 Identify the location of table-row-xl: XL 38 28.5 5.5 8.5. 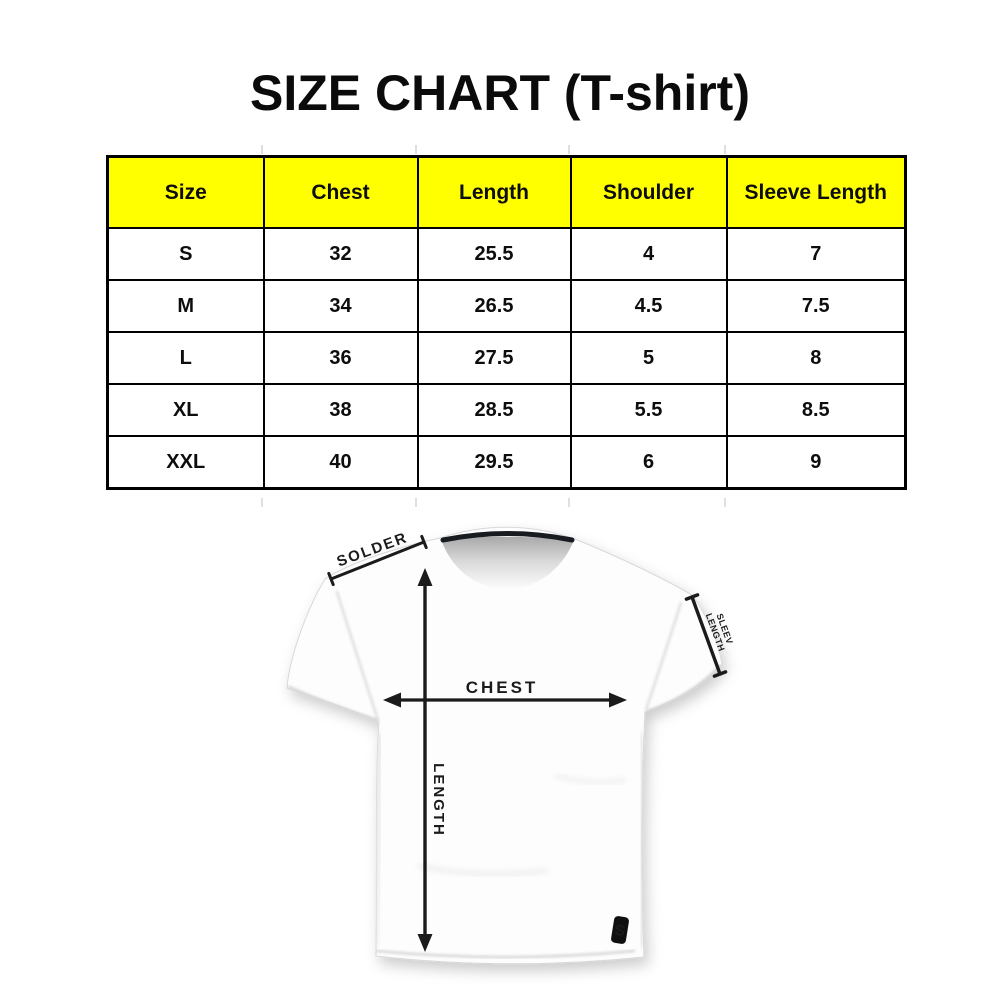
(506, 410).